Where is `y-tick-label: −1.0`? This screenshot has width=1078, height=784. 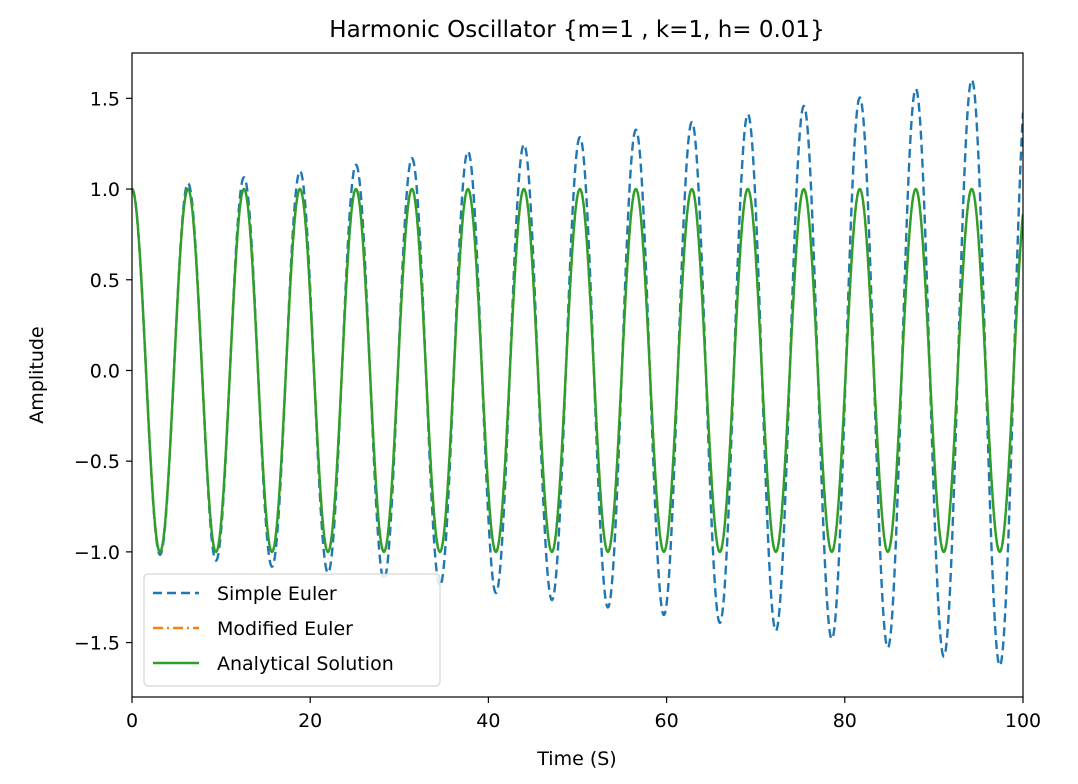 y-tick-label: −1.0 is located at coordinates (97, 553).